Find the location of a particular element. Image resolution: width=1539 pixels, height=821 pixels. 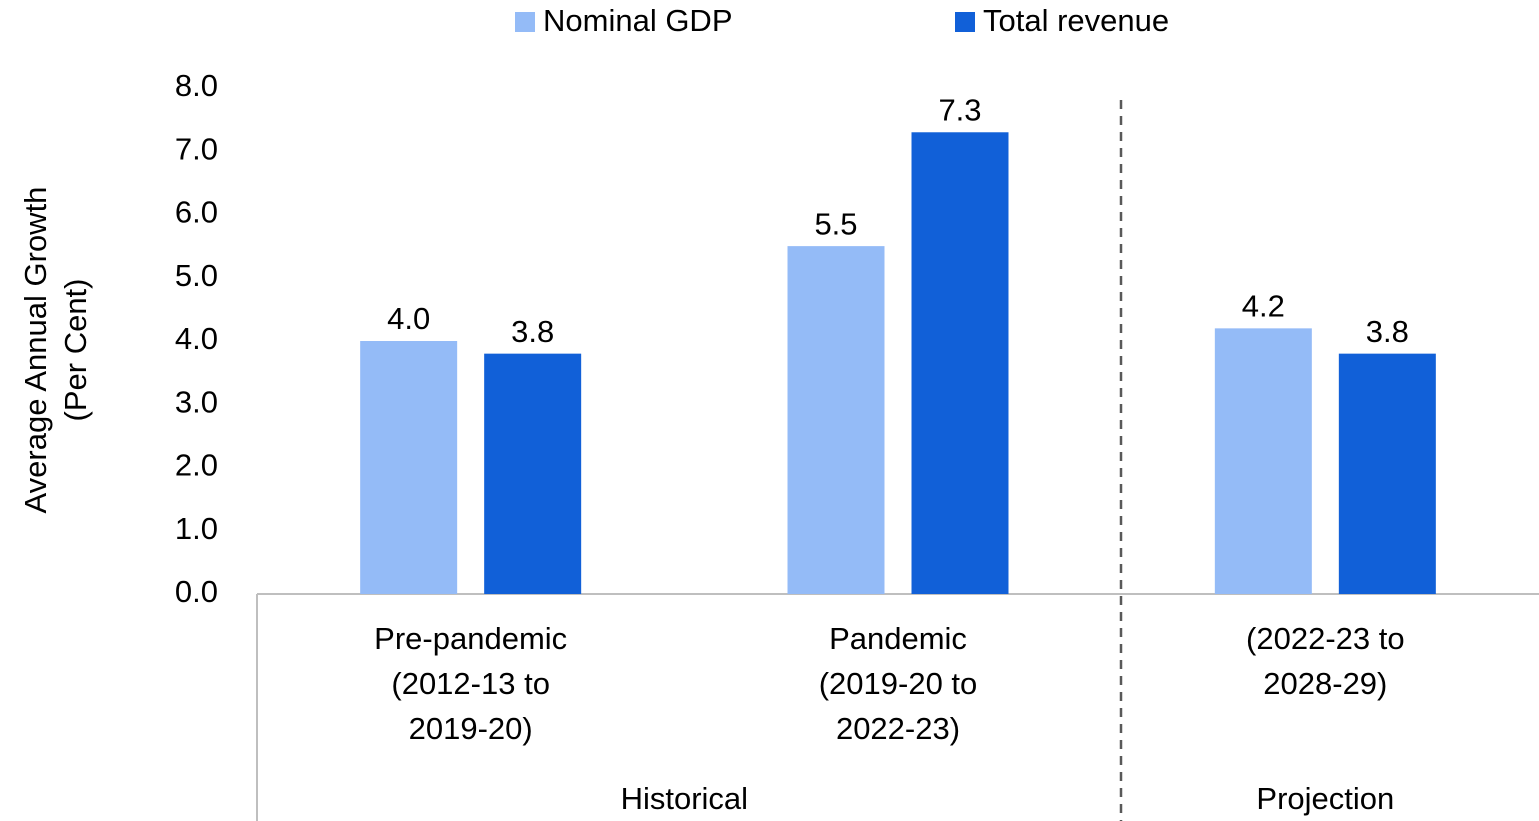

group-label: Projection is located at coordinates (1325, 798).